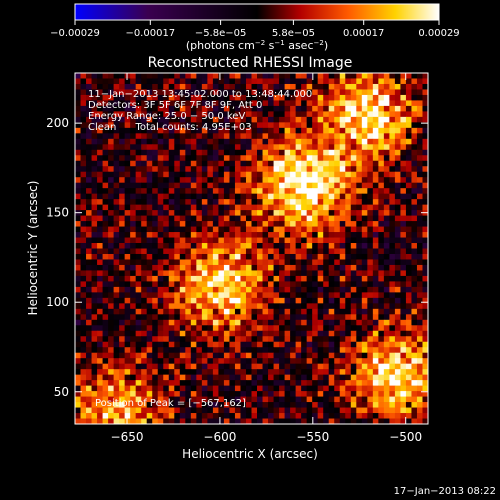 This screenshot has width=500, height=500. What do you see at coordinates (221, 33) in the screenshot?
I see `colorbar-tick-label: −5.8e−05` at bounding box center [221, 33].